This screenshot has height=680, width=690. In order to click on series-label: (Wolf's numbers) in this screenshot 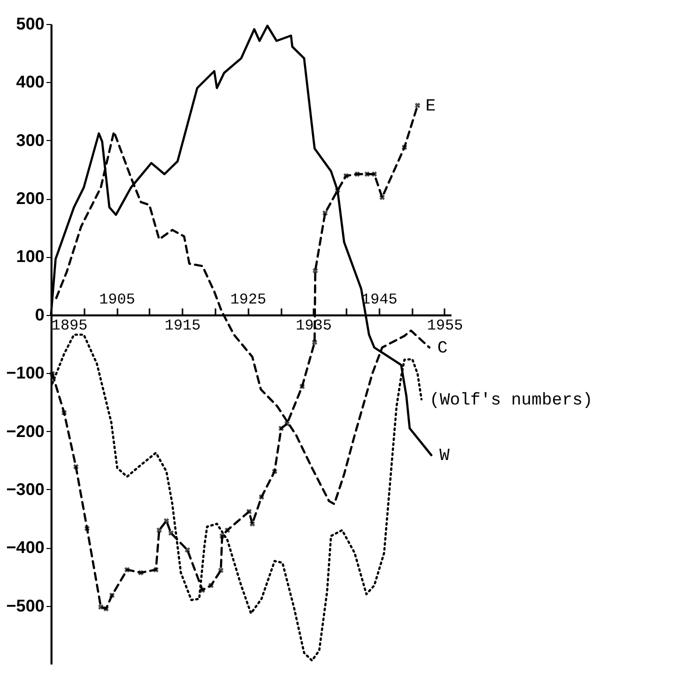, I will do `click(511, 400)`.